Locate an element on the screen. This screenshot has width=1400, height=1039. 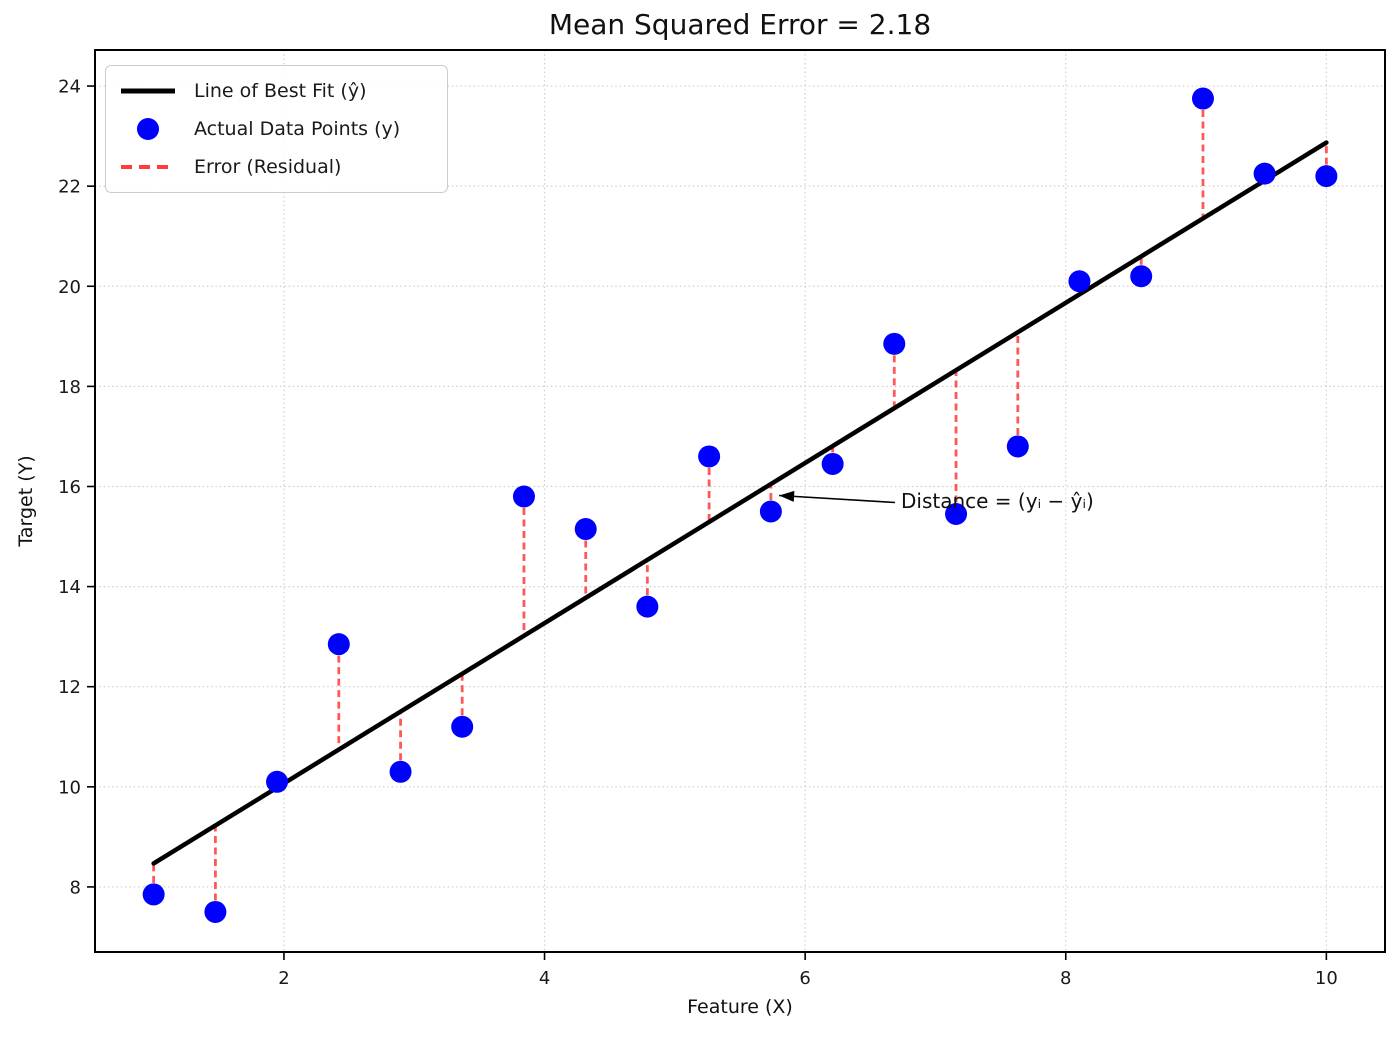
y-tick-label: 12 is located at coordinates (69, 687).